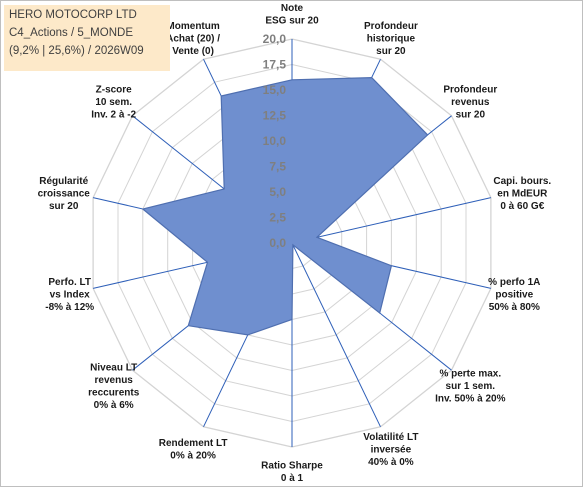 This screenshot has width=583, height=487. I want to click on axis-label-9: Niveau LT revenus reccurents 0% à 6%, so click(114, 386).